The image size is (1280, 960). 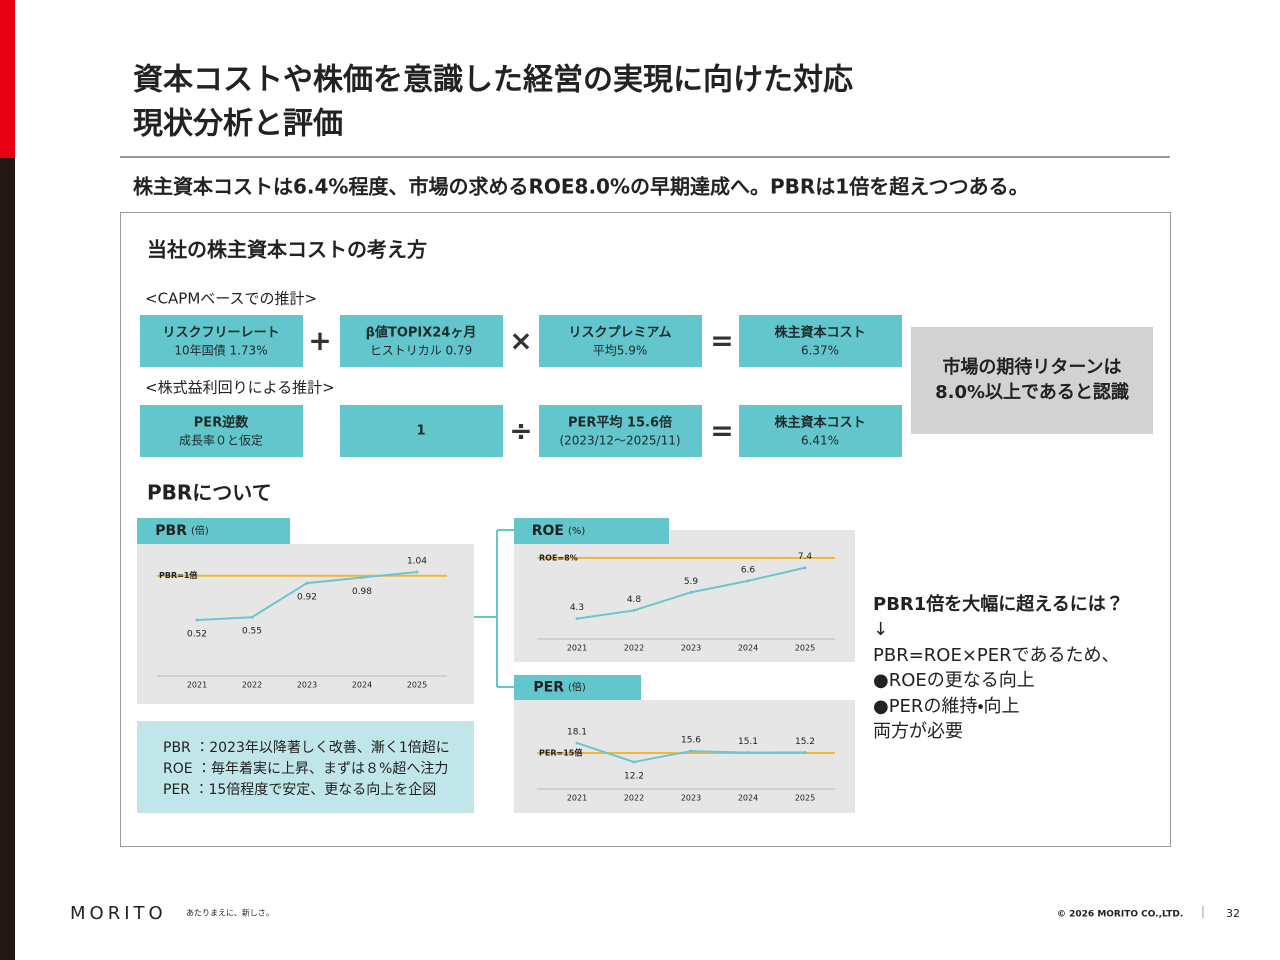 What do you see at coordinates (417, 562) in the screenshot?
I see `value-label: 1.04` at bounding box center [417, 562].